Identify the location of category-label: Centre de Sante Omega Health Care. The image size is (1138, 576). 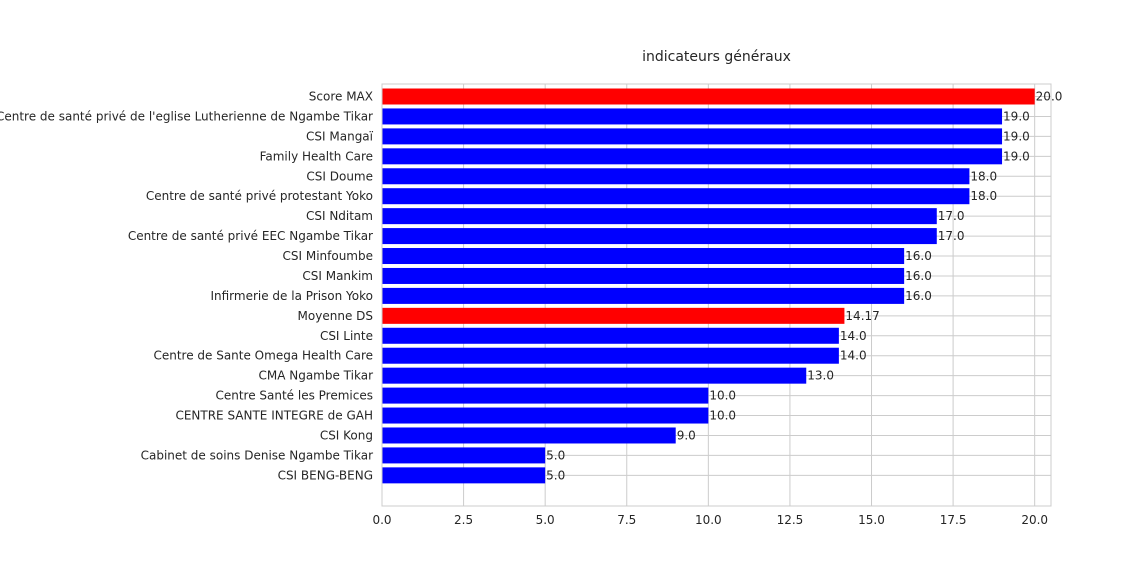
(263, 356).